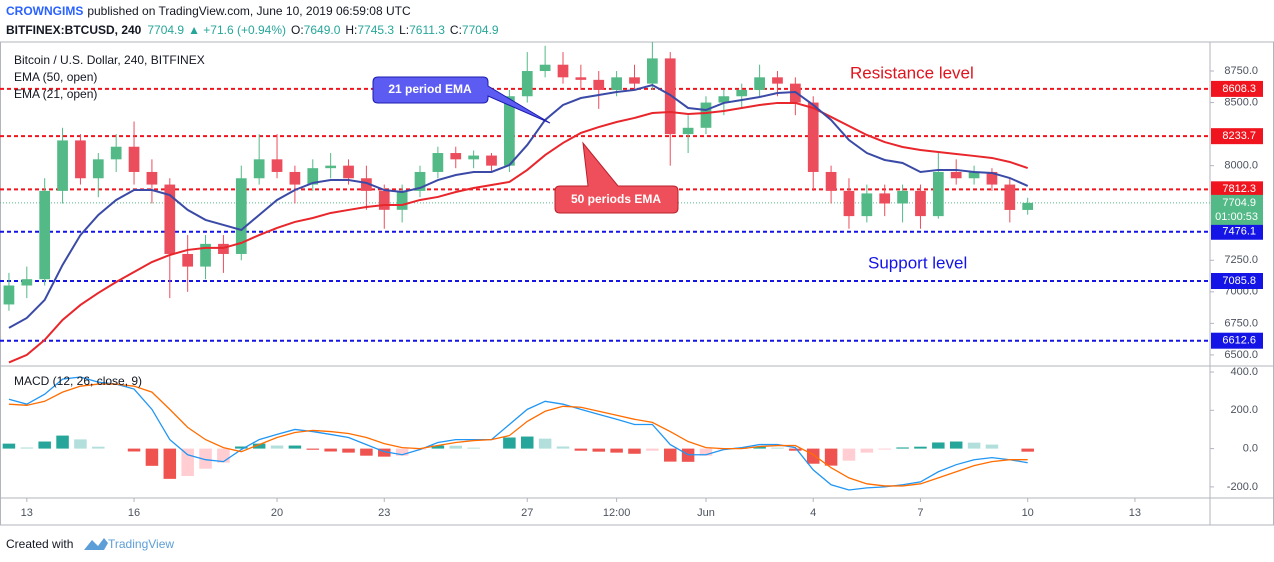 Image resolution: width=1274 pixels, height=562 pixels. What do you see at coordinates (1239, 189) in the screenshot?
I see `level-label: 7812.3` at bounding box center [1239, 189].